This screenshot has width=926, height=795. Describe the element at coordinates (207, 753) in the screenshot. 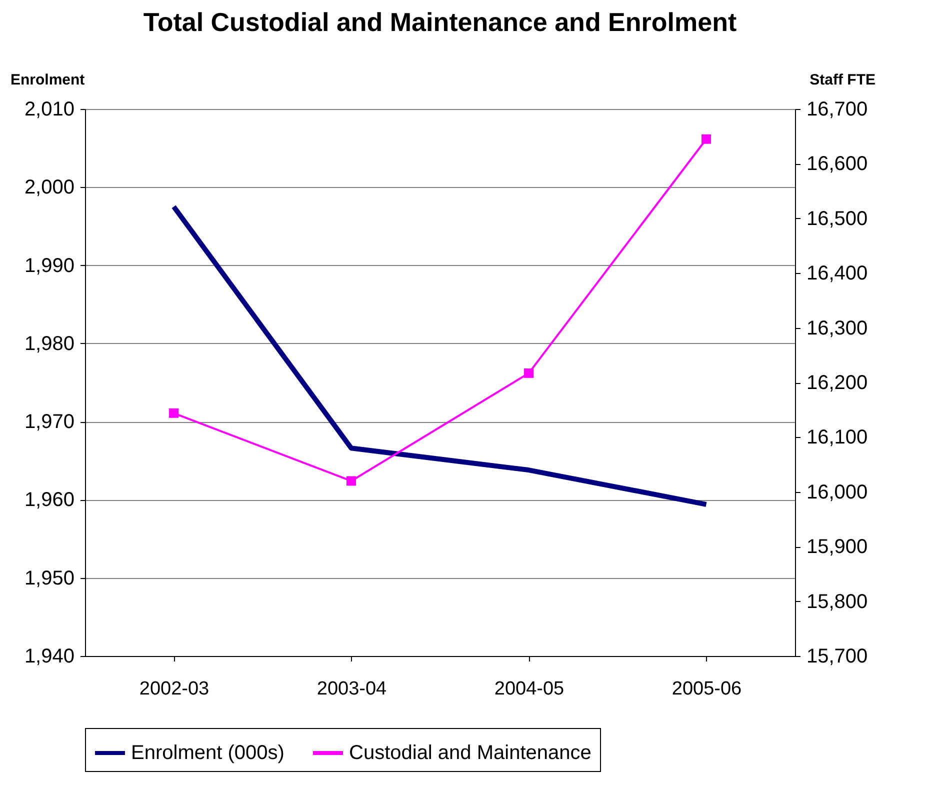

I see `legend-label: Enrolment (000s)` at that location.